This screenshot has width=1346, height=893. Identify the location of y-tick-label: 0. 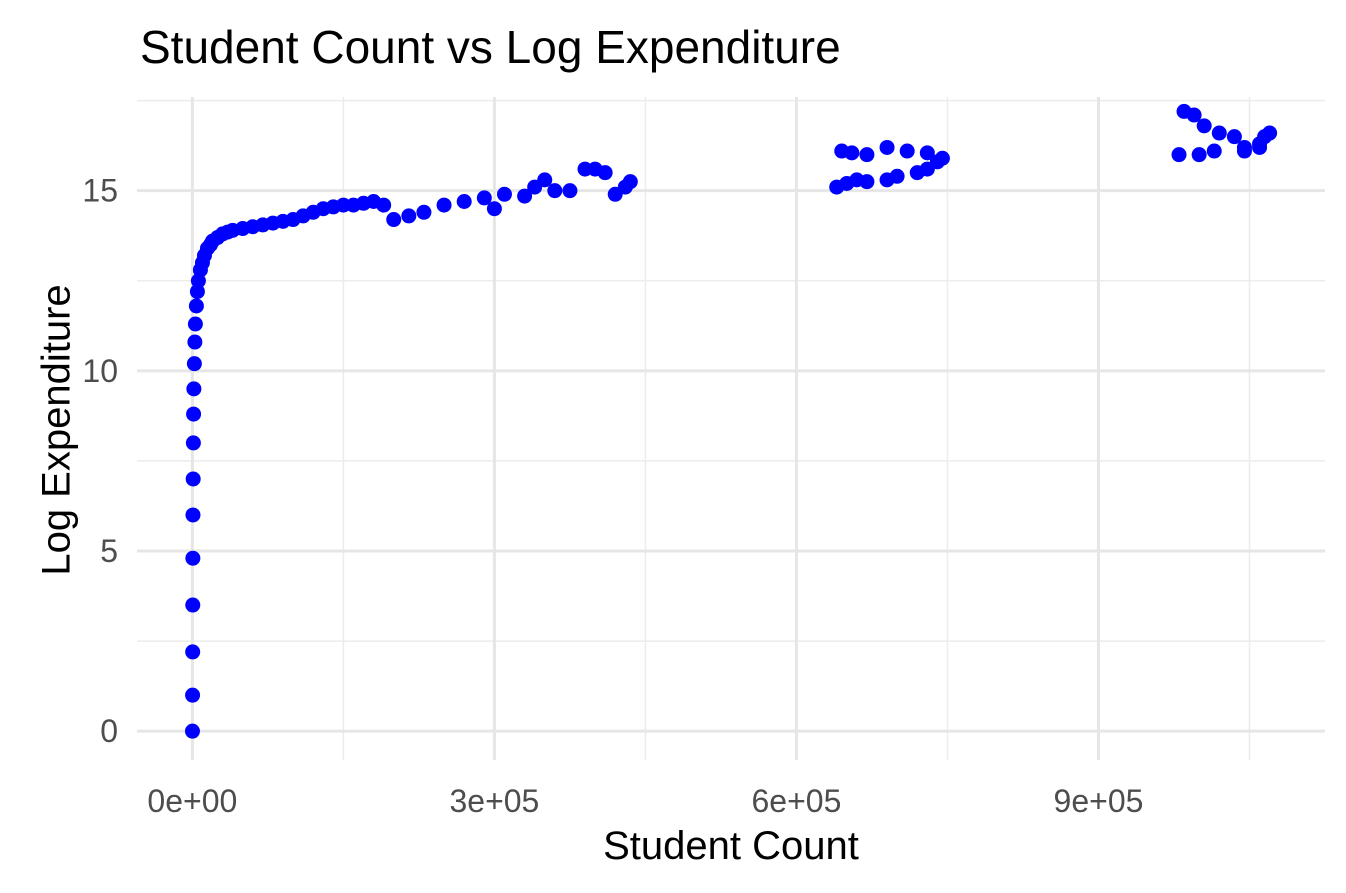
(109, 731).